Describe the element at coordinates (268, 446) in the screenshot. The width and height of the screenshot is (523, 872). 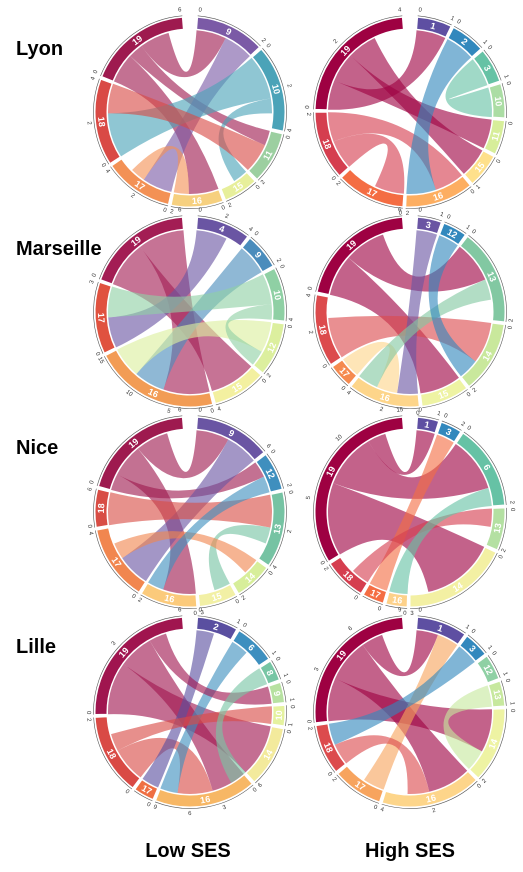
I see `tick-label: 6` at that location.